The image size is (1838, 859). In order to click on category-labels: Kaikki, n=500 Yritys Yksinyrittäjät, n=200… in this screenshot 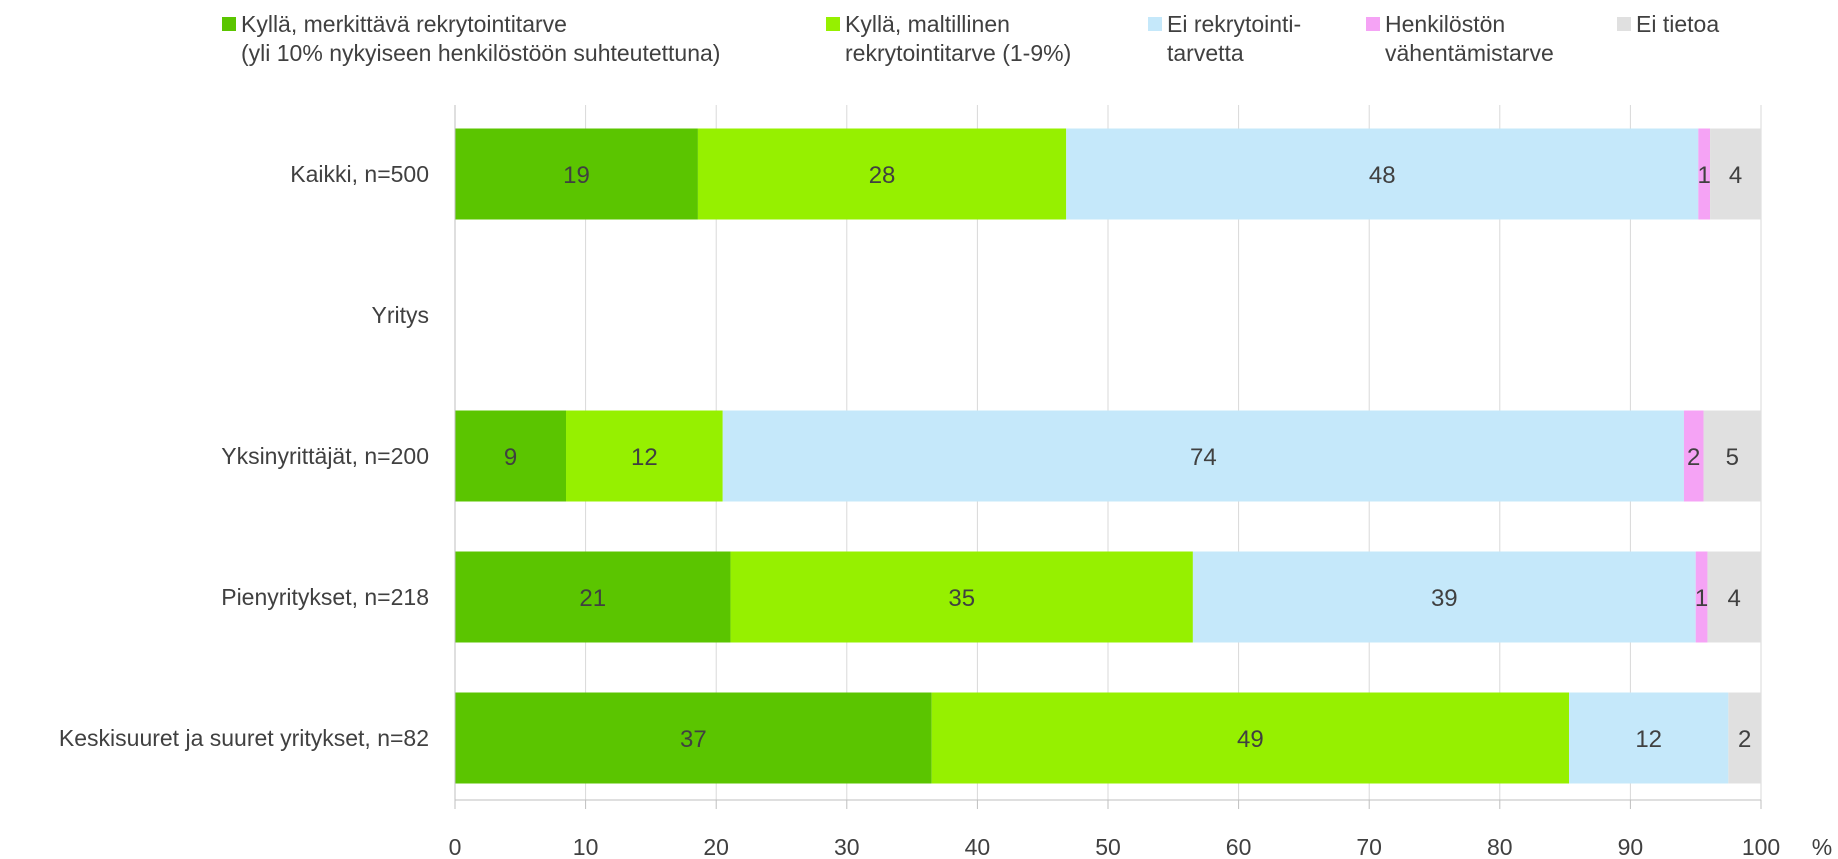, I will do `click(244, 456)`.